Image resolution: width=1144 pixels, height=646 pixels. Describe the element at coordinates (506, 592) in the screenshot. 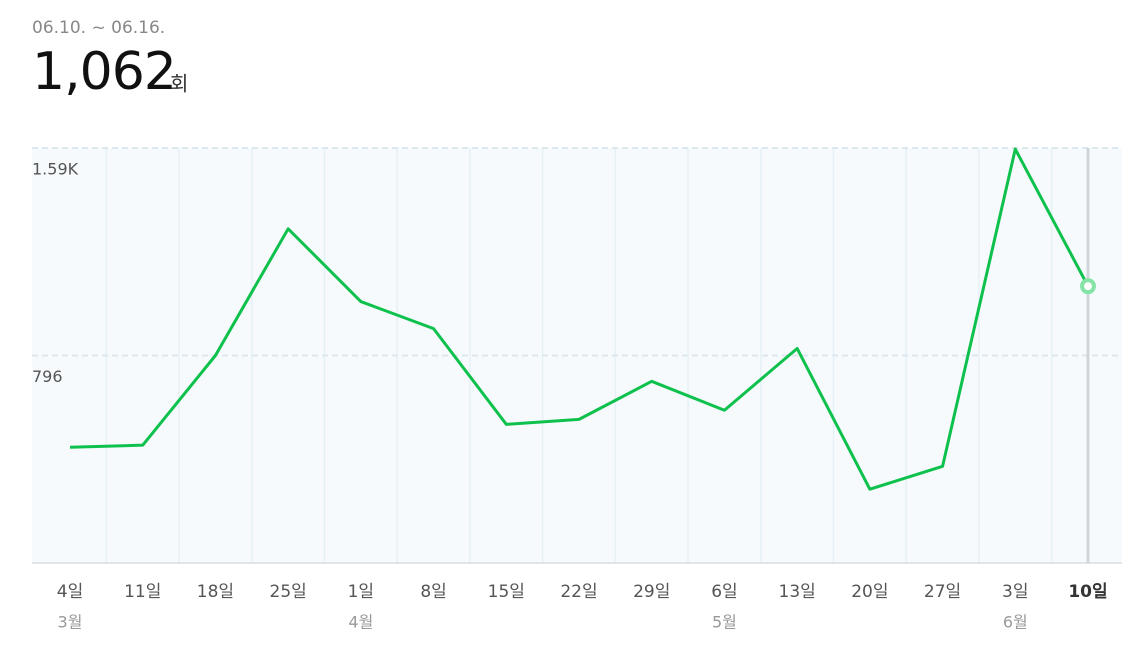

I see `x-tick-label: 15일` at that location.